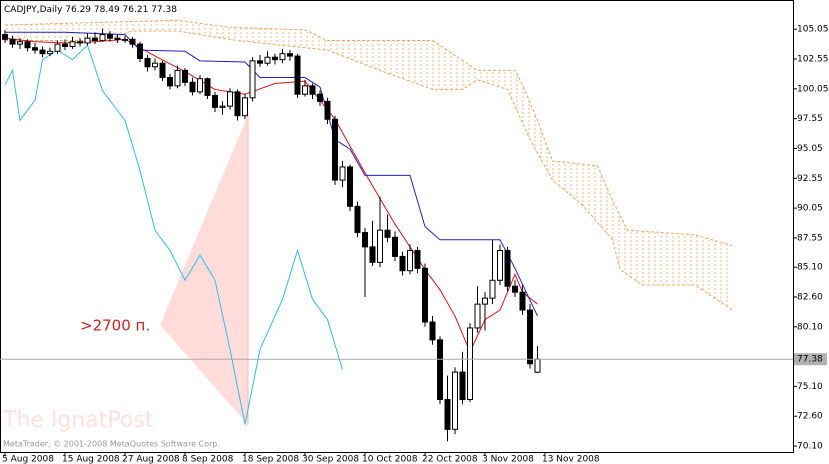  I want to click on x-tick-label: 18 Sep 2008, so click(270, 459).